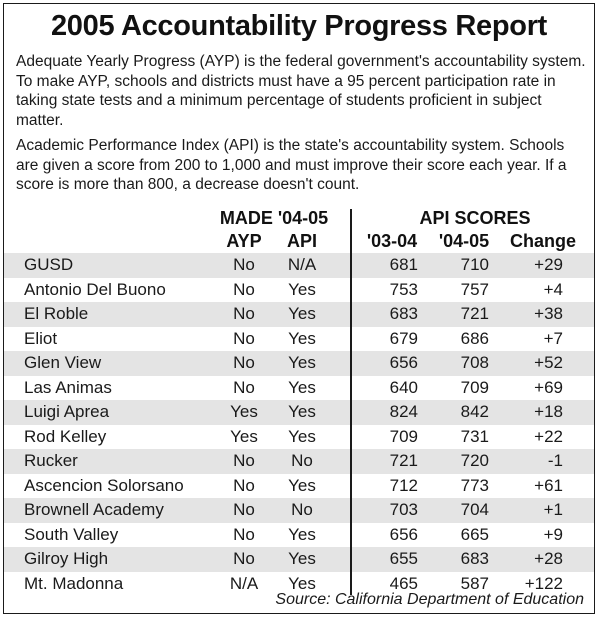  Describe the element at coordinates (474, 485) in the screenshot. I see `api-0405-value: 773` at that location.